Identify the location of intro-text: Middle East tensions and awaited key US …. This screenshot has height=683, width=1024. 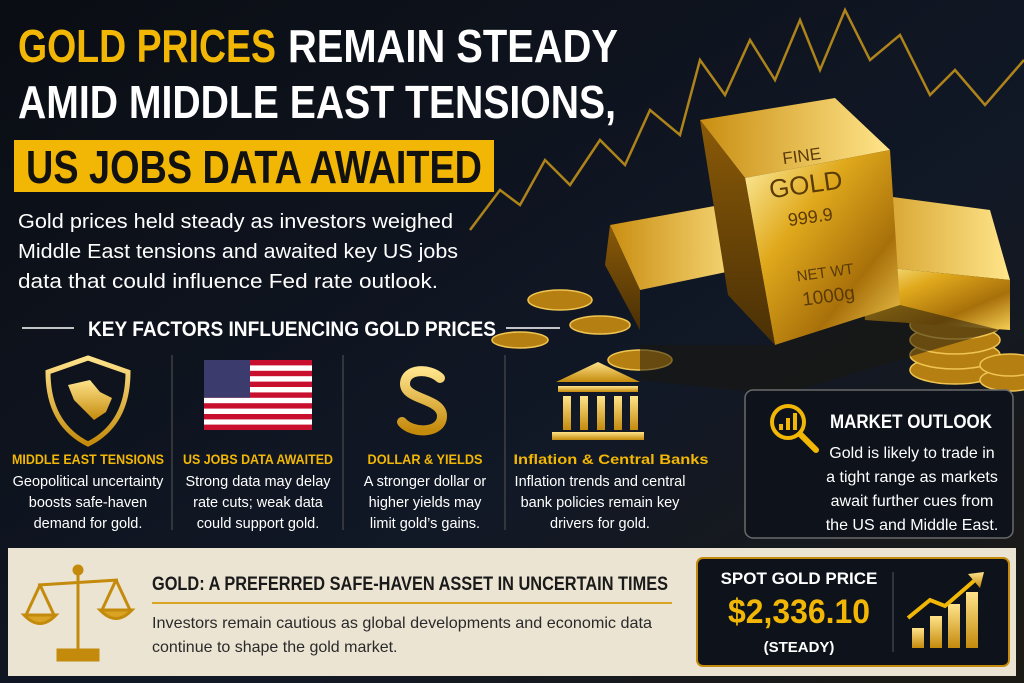
(238, 252).